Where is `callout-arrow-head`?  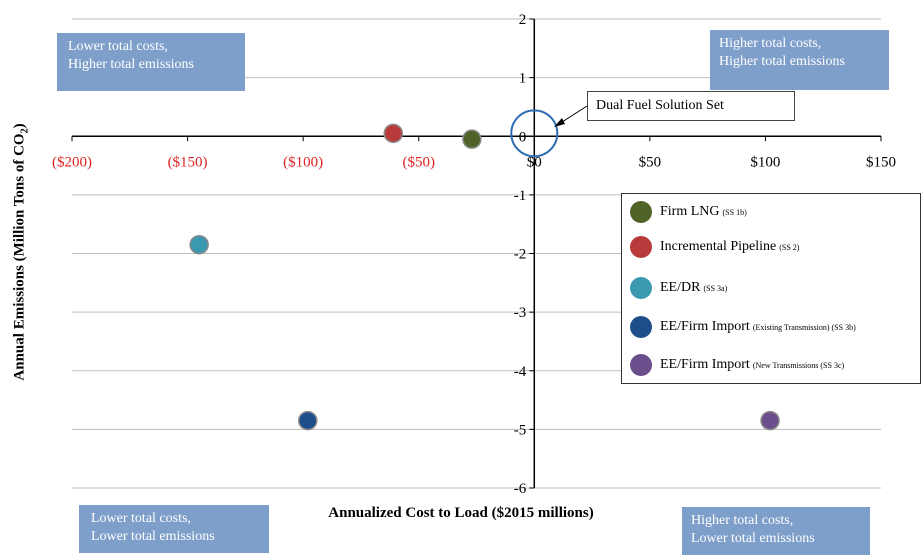 callout-arrow-head is located at coordinates (559, 122).